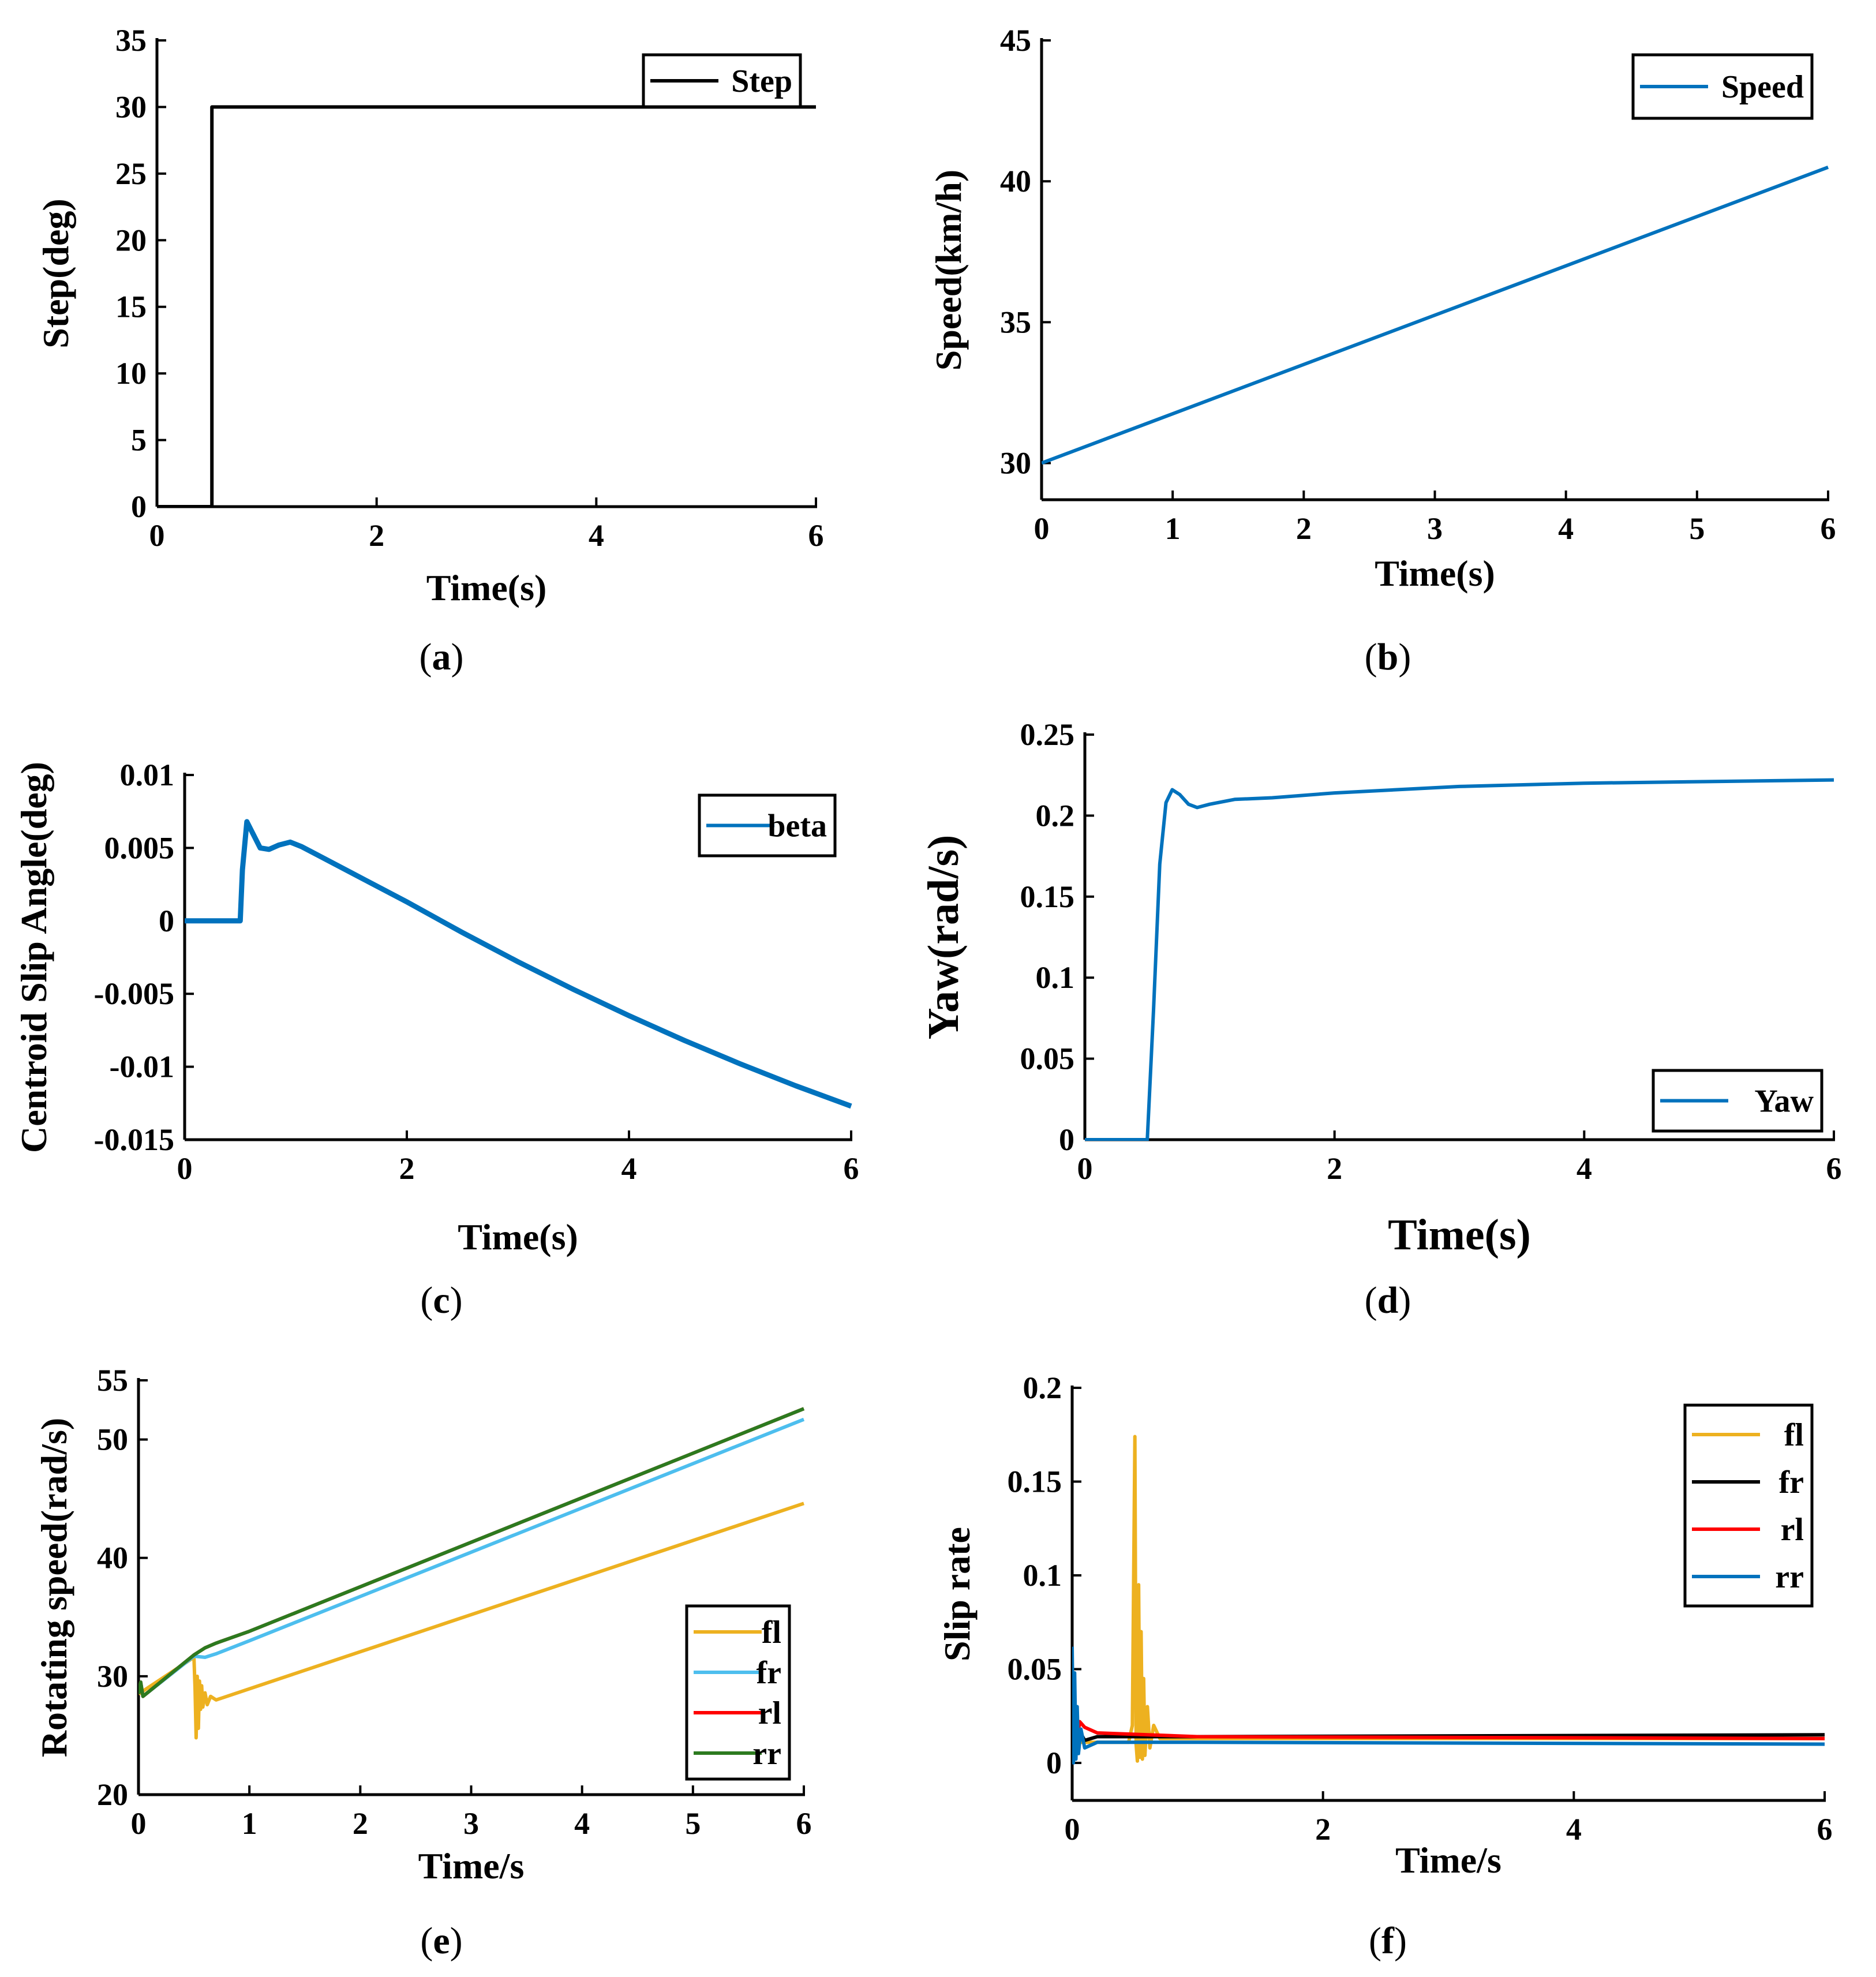 Image resolution: width=1876 pixels, height=1977 pixels. Describe the element at coordinates (1047, 734) in the screenshot. I see `y-tick-label: 0.25` at that location.